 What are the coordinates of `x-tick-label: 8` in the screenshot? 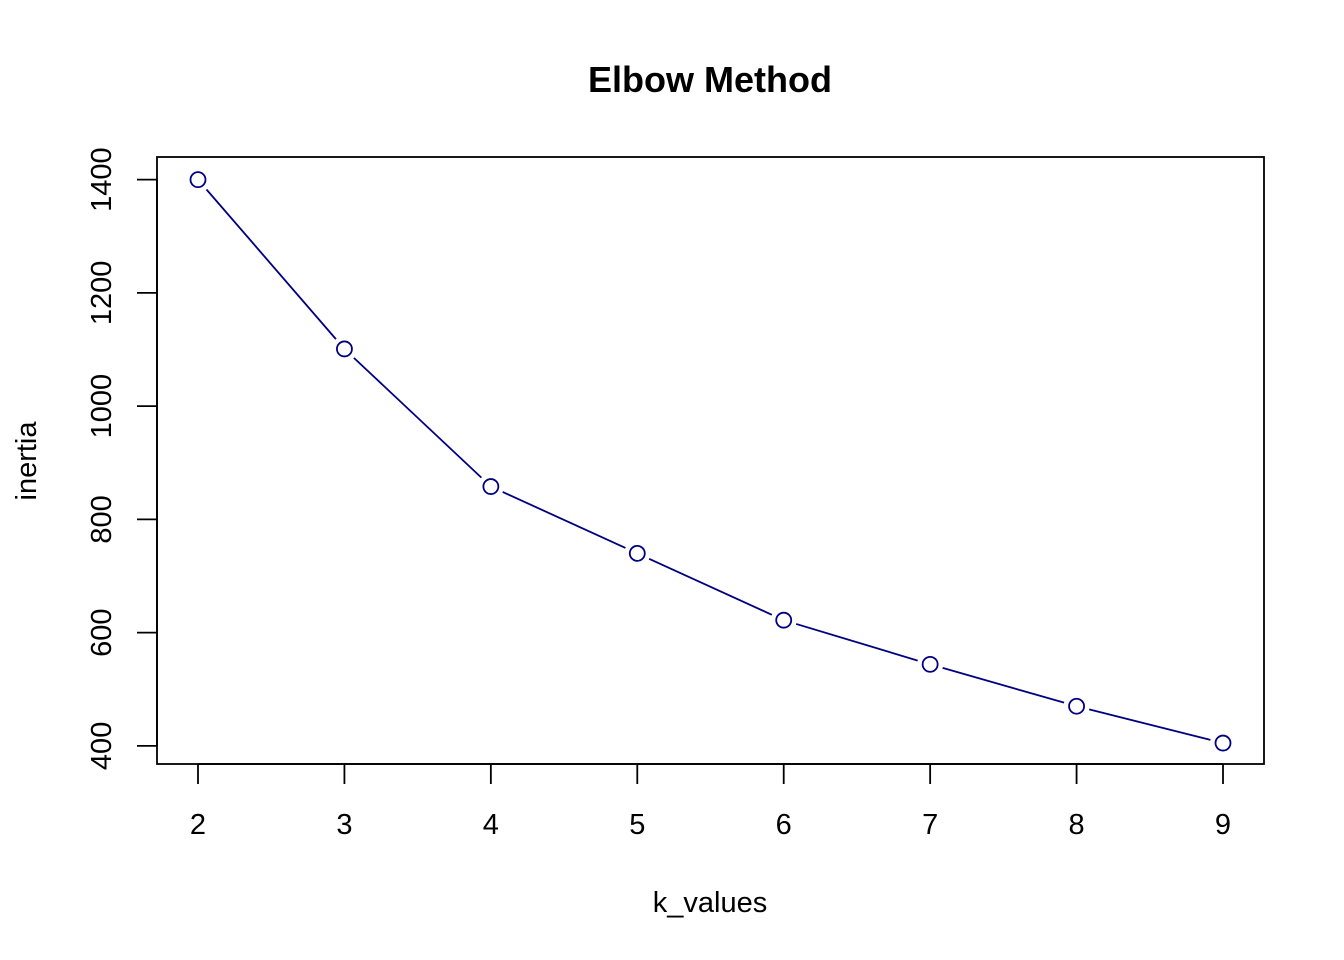 It's located at (1077, 825).